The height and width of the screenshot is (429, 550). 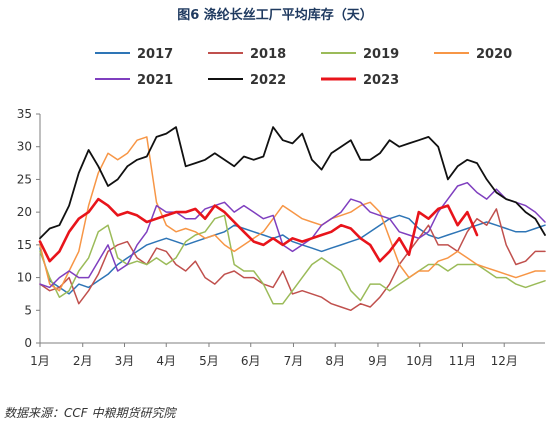 I want to click on y-tick-label: 30, so click(x=24, y=147).